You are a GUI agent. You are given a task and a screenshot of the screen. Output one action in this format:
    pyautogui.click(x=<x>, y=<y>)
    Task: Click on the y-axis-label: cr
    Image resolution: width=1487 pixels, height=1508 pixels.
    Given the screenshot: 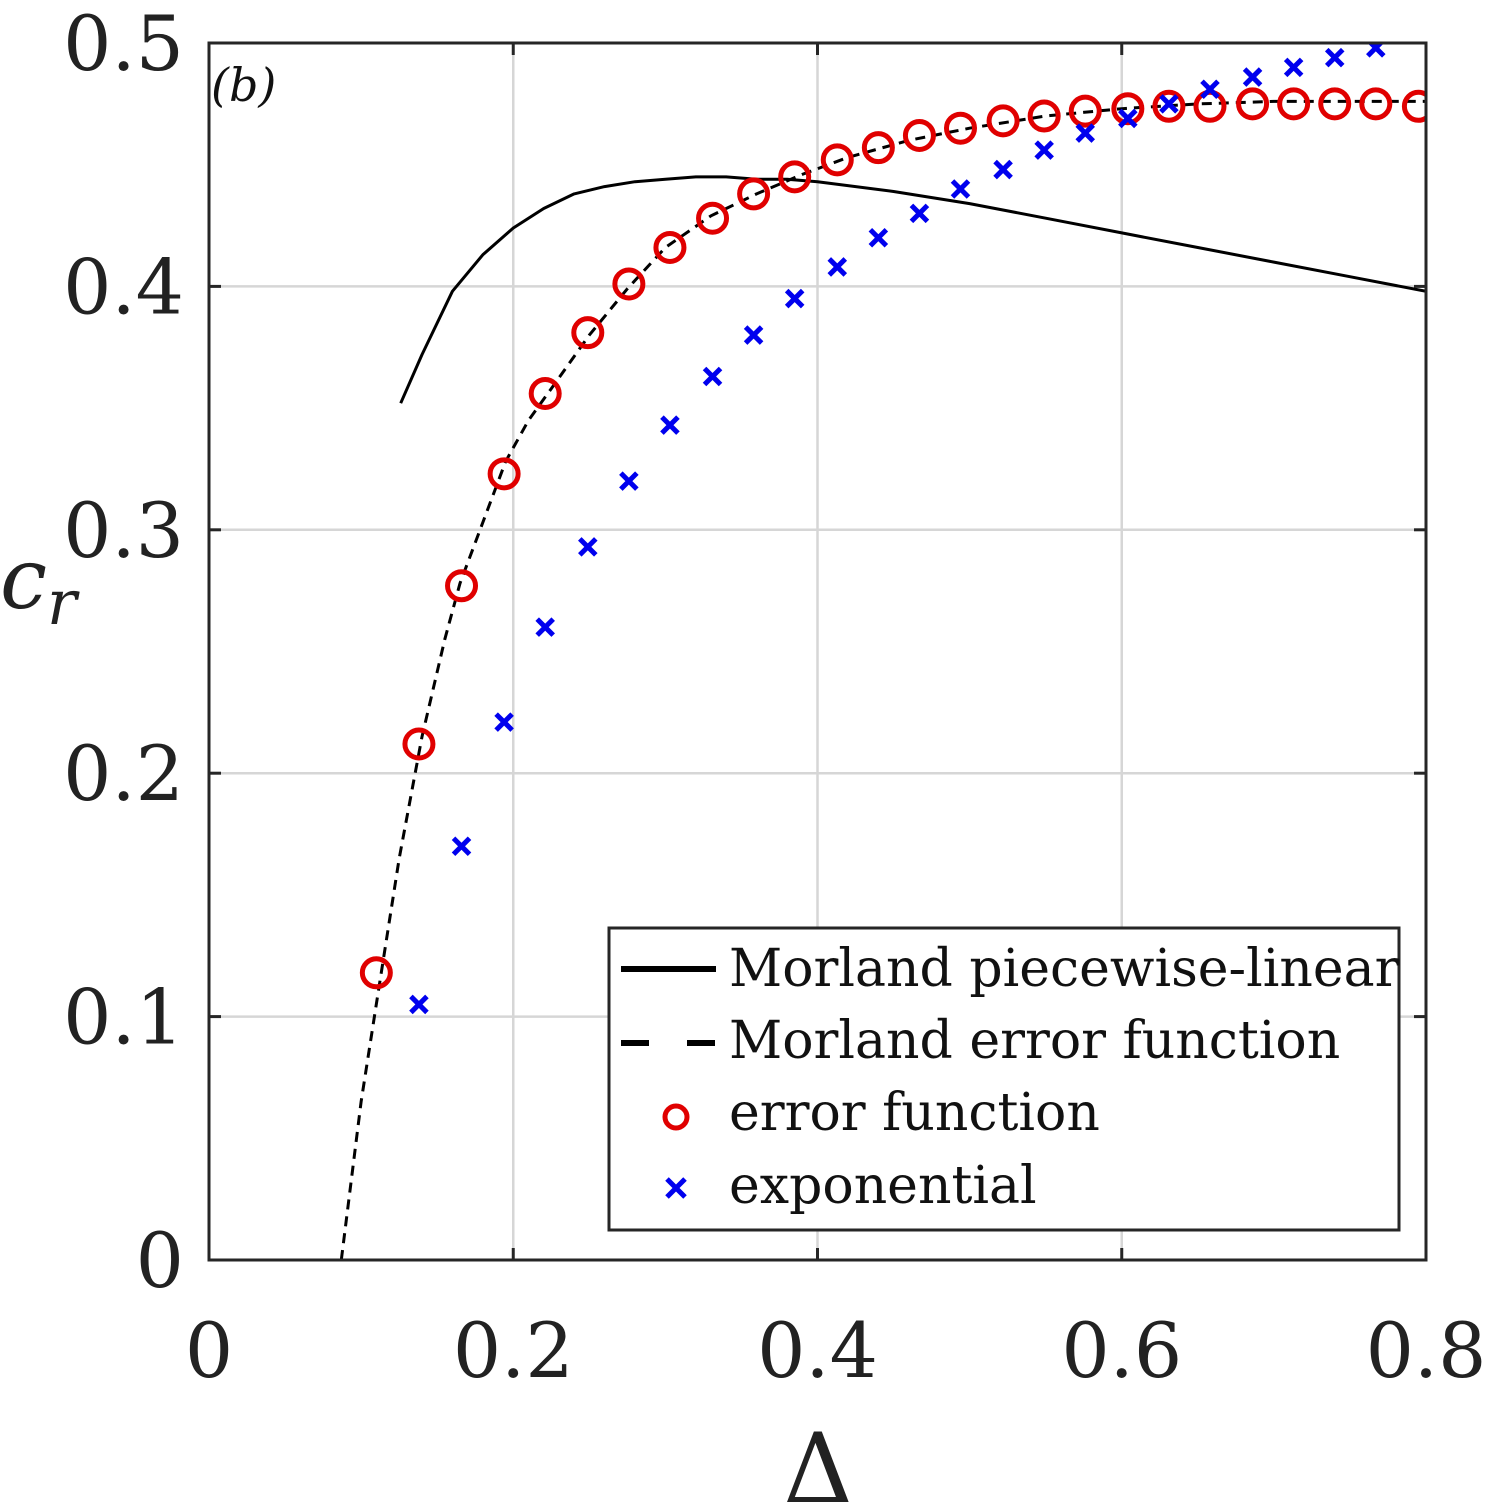 What is the action you would take?
    pyautogui.click(x=40, y=584)
    